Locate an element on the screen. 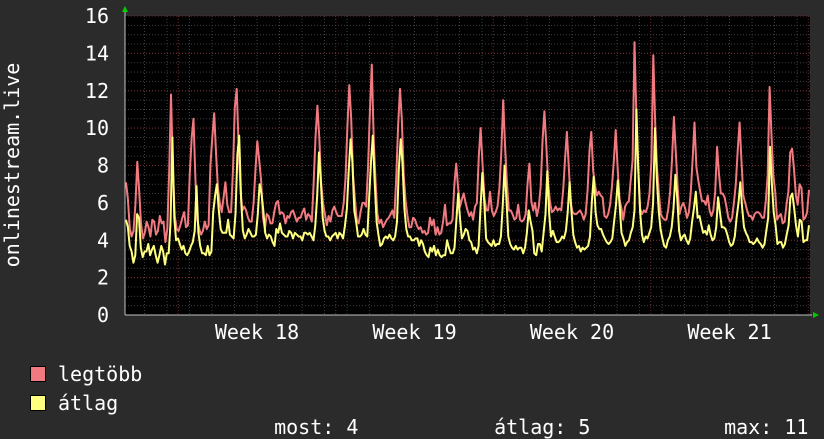 The width and height of the screenshot is (824, 439). stat-now-label: most: is located at coordinates (304, 427).